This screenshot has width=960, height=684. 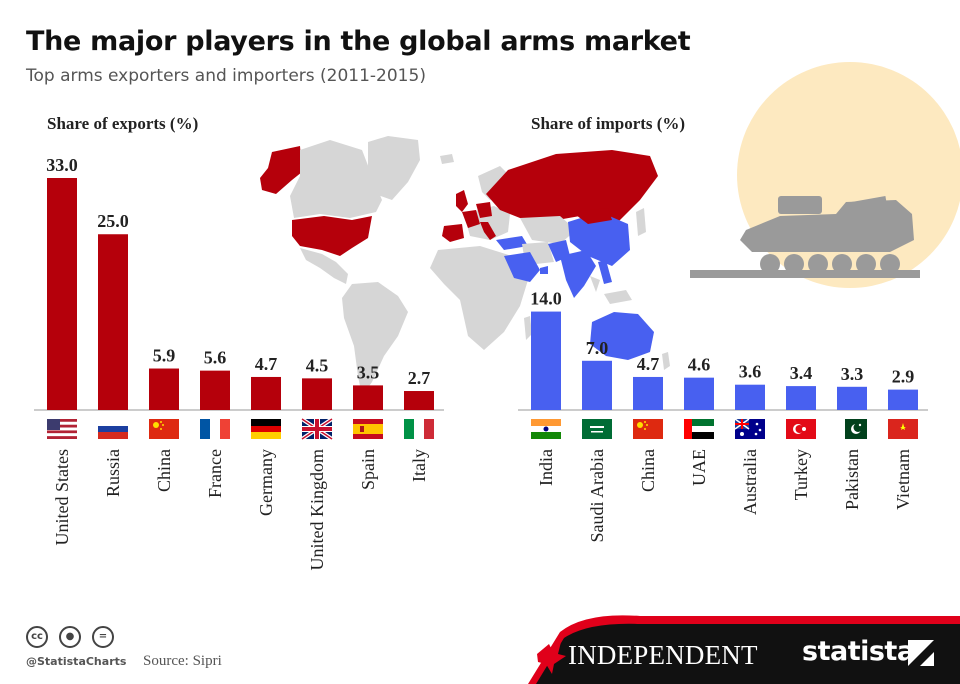 I want to click on flag-tr-icon, so click(x=801, y=429).